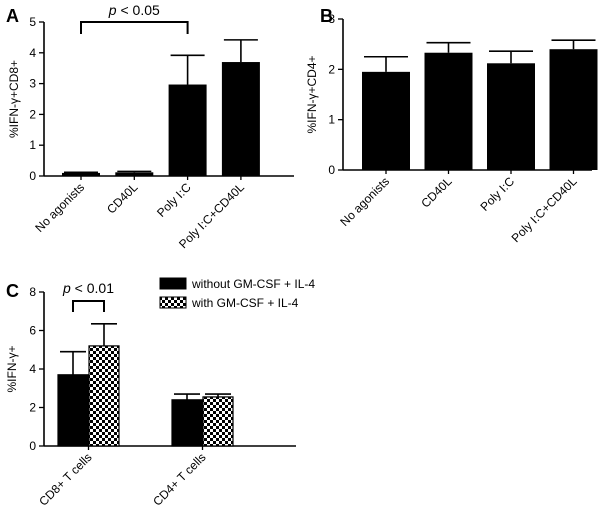 This screenshot has height=513, width=600. Describe the element at coordinates (14, 99) in the screenshot. I see `y-axis-label: %IFN-γ+CD8+` at that location.